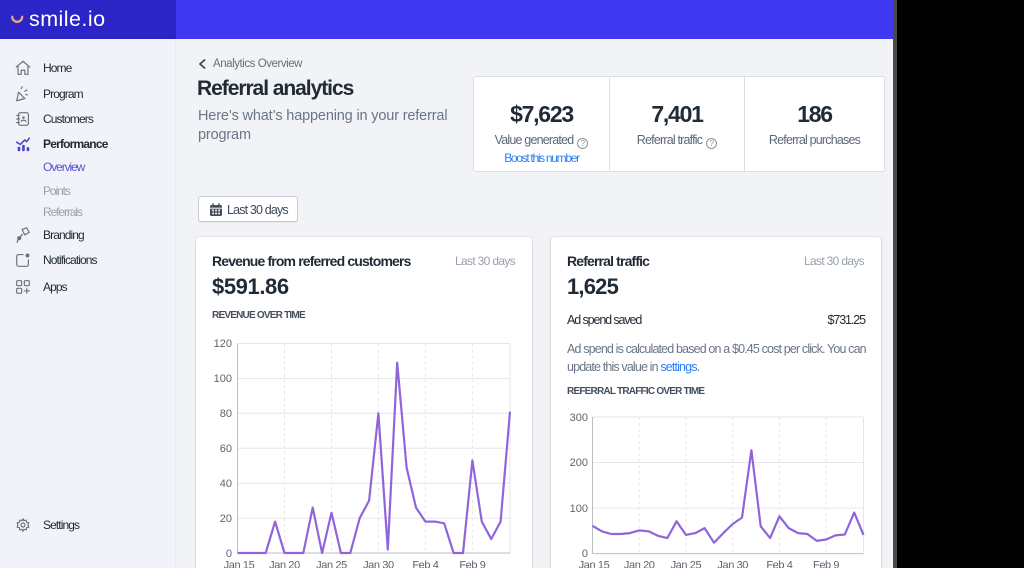 Image resolution: width=1024 pixels, height=568 pixels. What do you see at coordinates (226, 519) in the screenshot?
I see `svg-text: 20` at bounding box center [226, 519].